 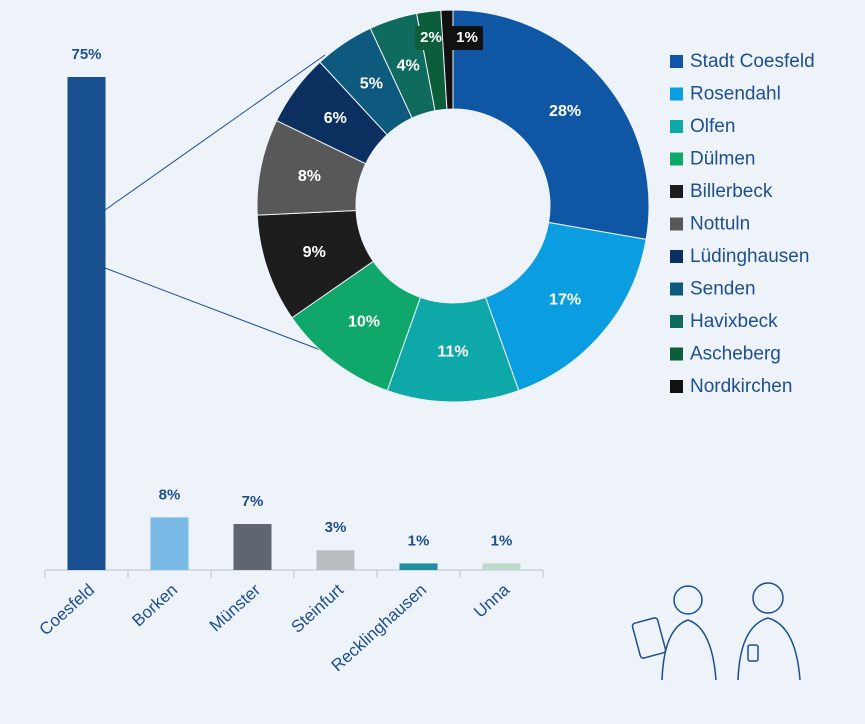 I want to click on data-label: 3%, so click(x=336, y=527).